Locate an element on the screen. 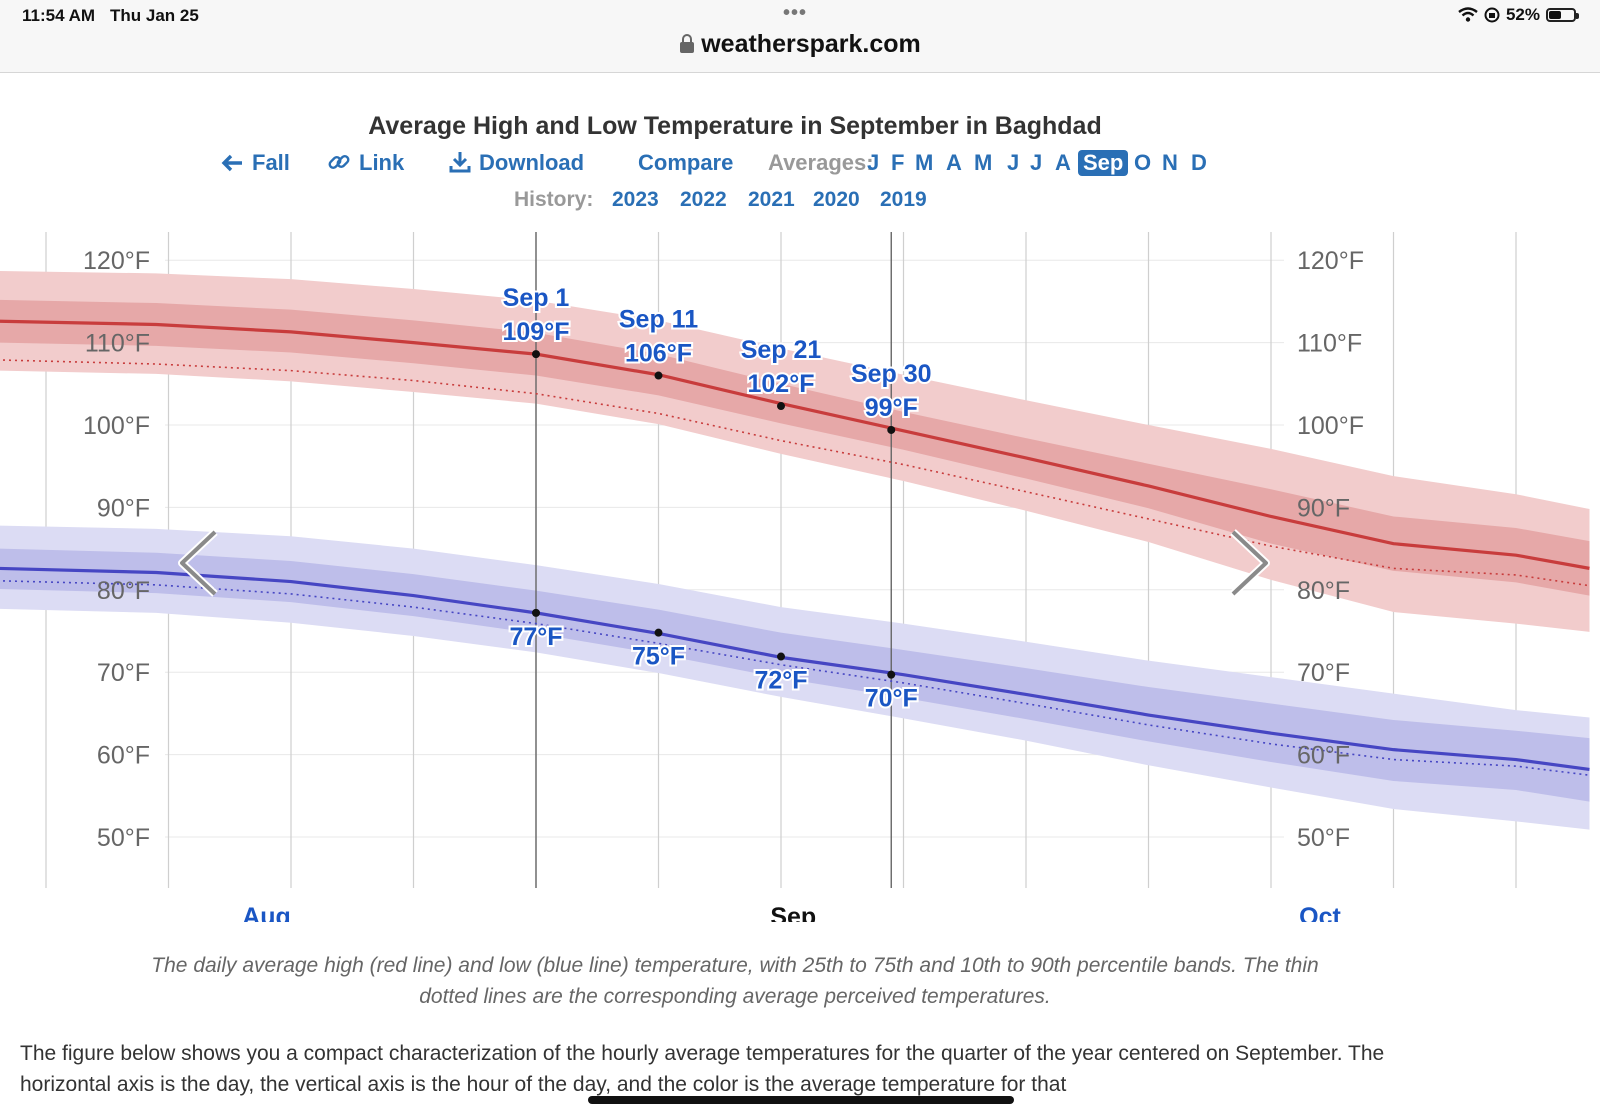 Image resolution: width=1600 pixels, height=1112 pixels. annotation-high-label: 109°F is located at coordinates (536, 332).